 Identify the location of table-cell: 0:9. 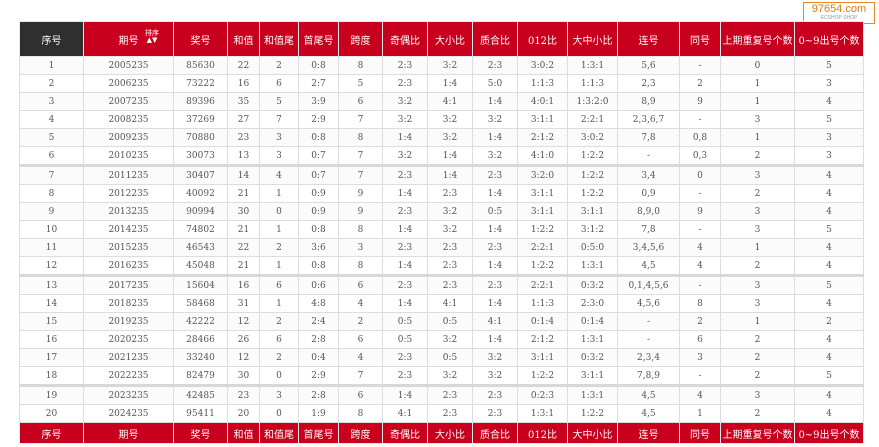
(318, 193).